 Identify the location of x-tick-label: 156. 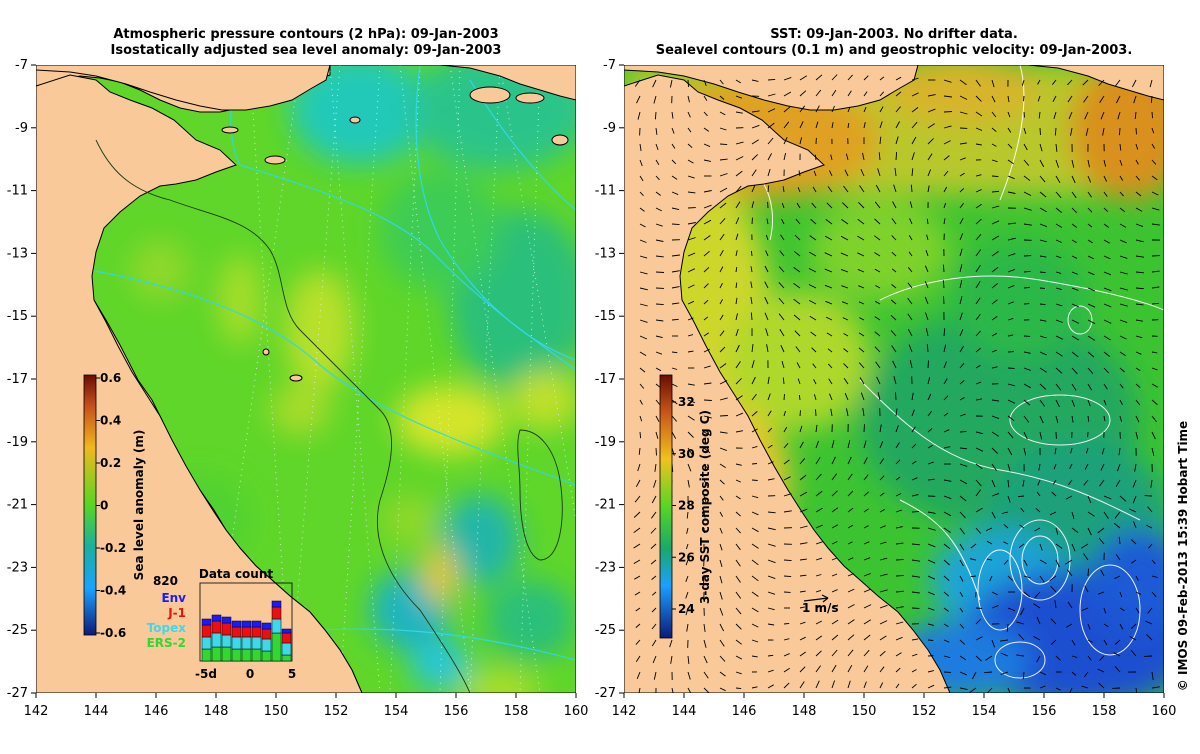
(456, 711).